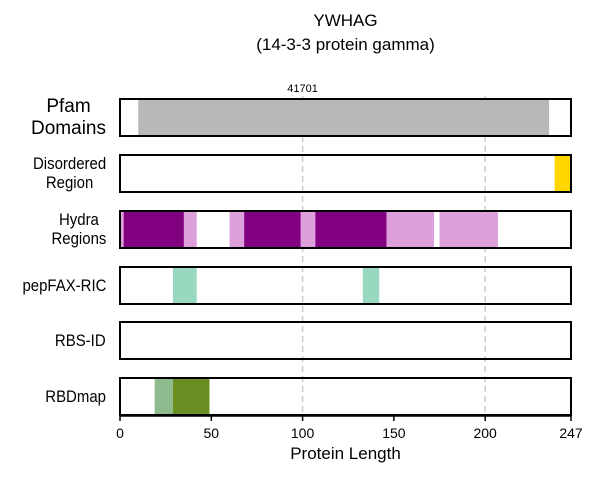 The width and height of the screenshot is (600, 480). I want to click on track-label-rbs-id: RBS-ID, so click(80, 341).